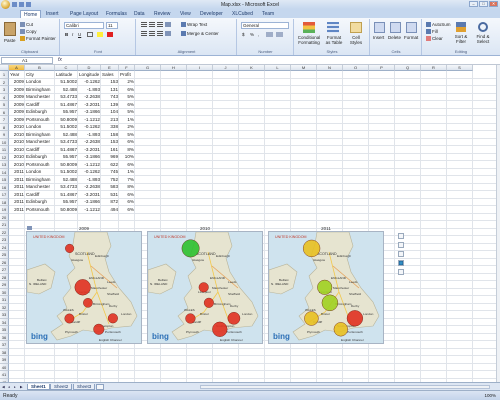 Image resolution: width=500 pixels, height=400 pixels. What do you see at coordinates (234, 318) in the screenshot?
I see `bubble-london` at bounding box center [234, 318].